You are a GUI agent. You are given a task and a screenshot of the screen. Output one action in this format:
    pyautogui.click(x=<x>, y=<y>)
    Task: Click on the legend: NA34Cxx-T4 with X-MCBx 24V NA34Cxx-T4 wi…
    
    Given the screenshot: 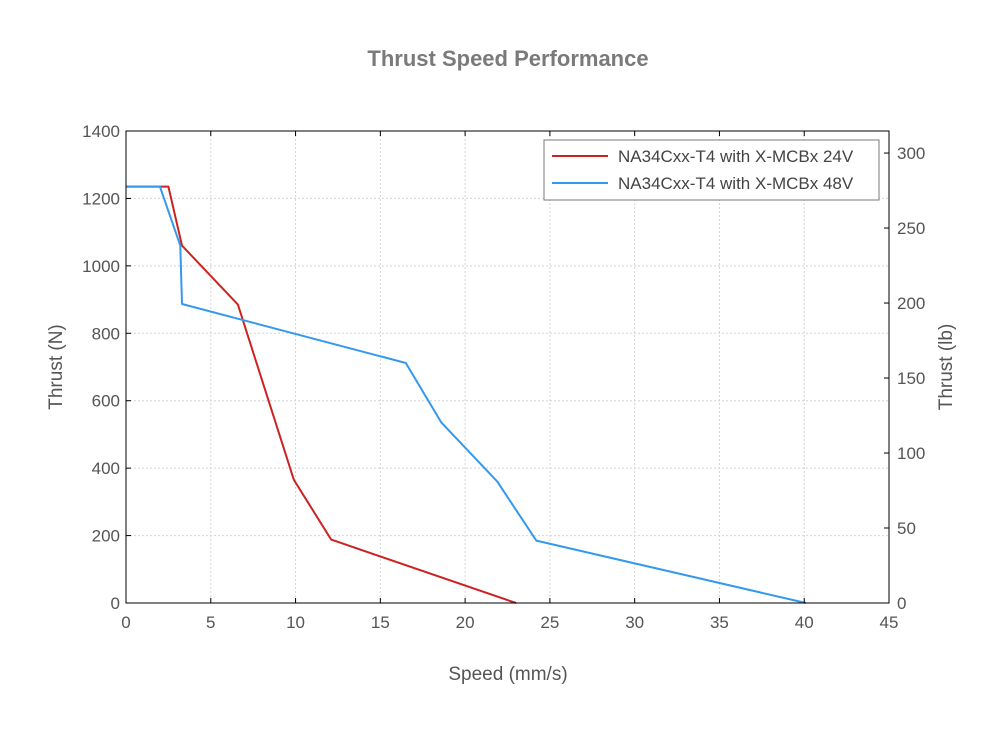 What is the action you would take?
    pyautogui.click(x=711, y=170)
    